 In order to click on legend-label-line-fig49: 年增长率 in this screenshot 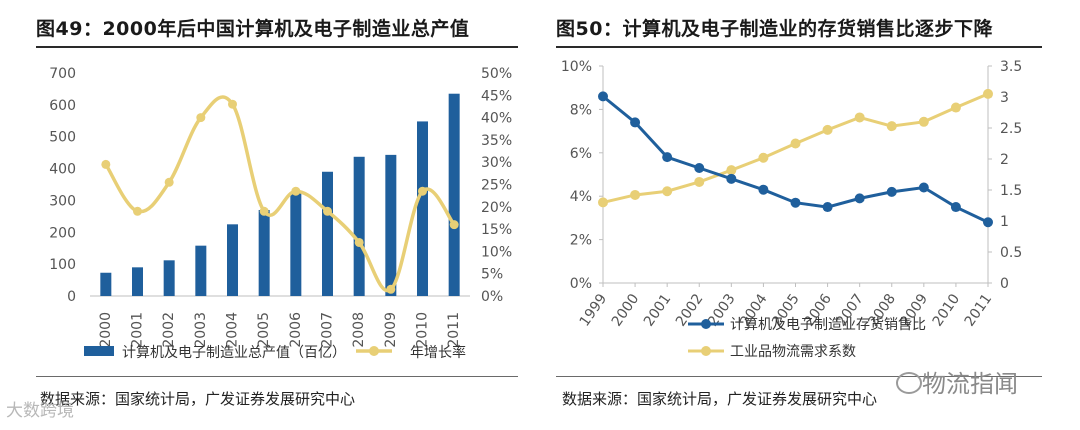, I will do `click(438, 352)`.